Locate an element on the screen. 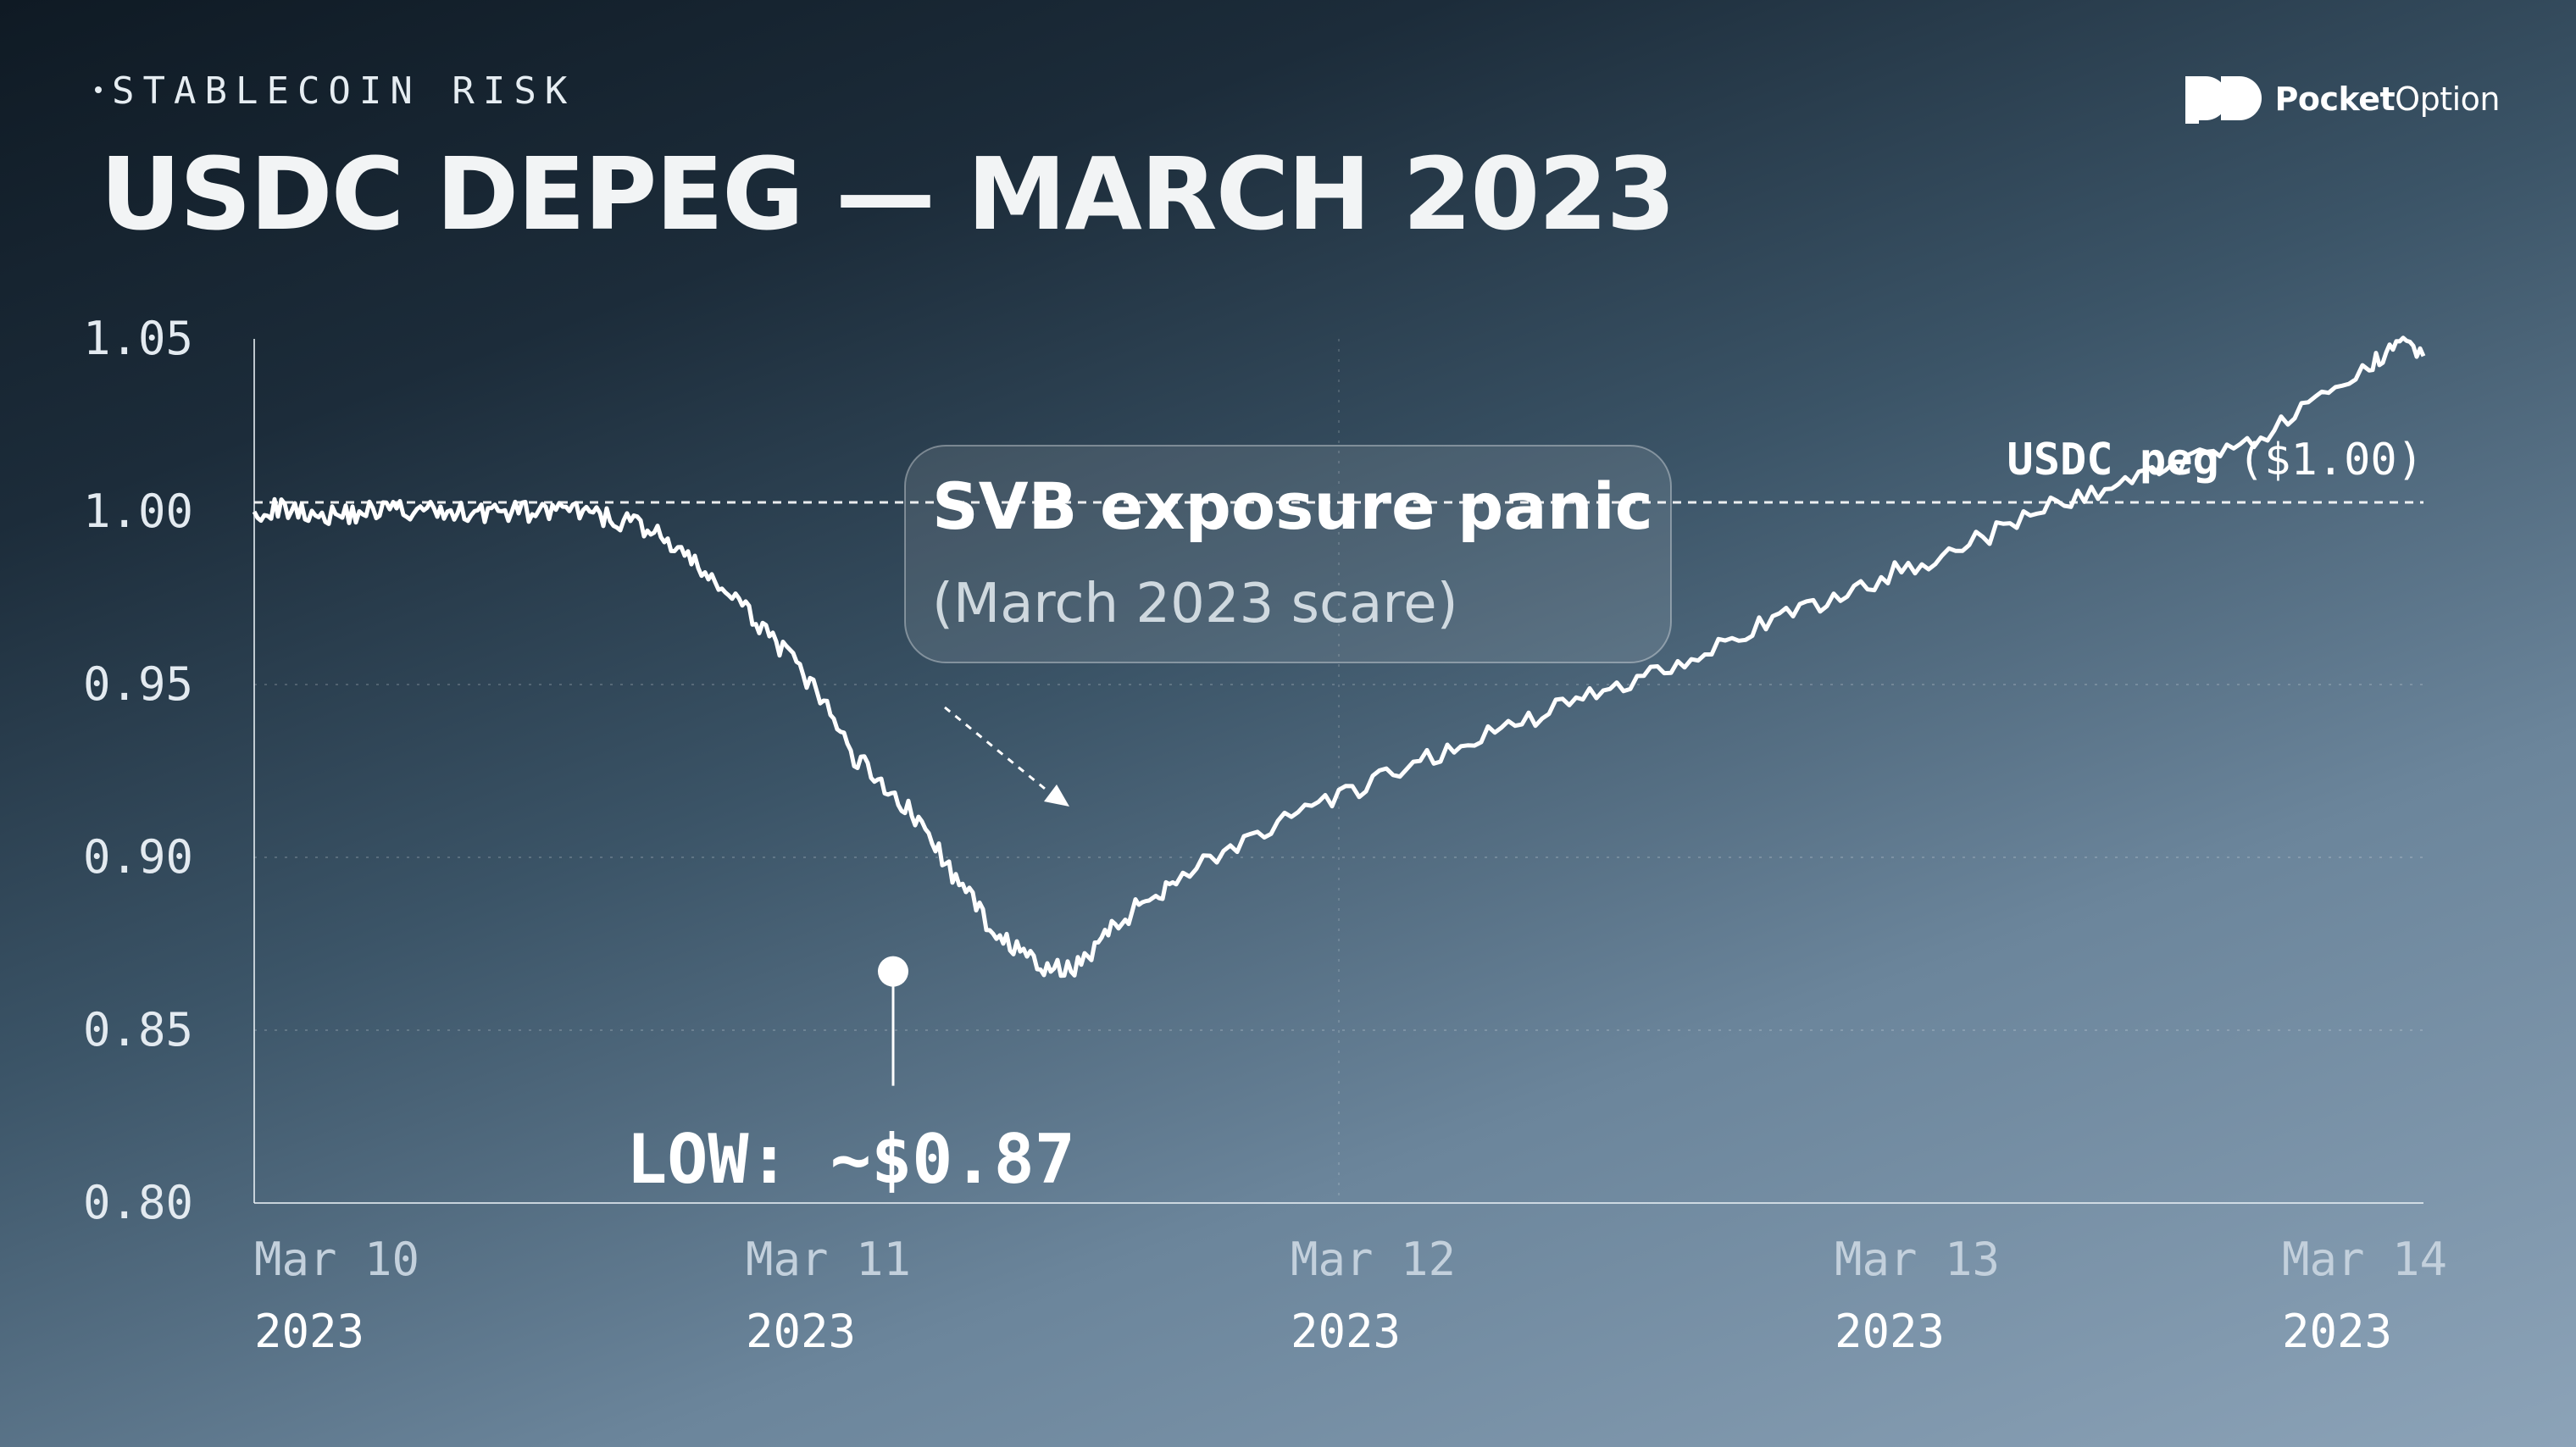  low-marker-dot is located at coordinates (893, 971).